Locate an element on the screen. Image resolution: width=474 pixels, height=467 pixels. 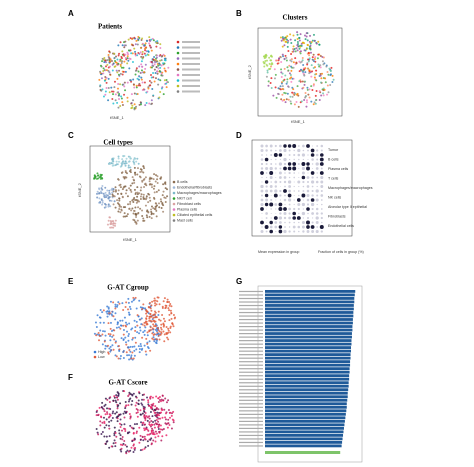
legend-label: Plasma cells is located at coordinates (187, 209).